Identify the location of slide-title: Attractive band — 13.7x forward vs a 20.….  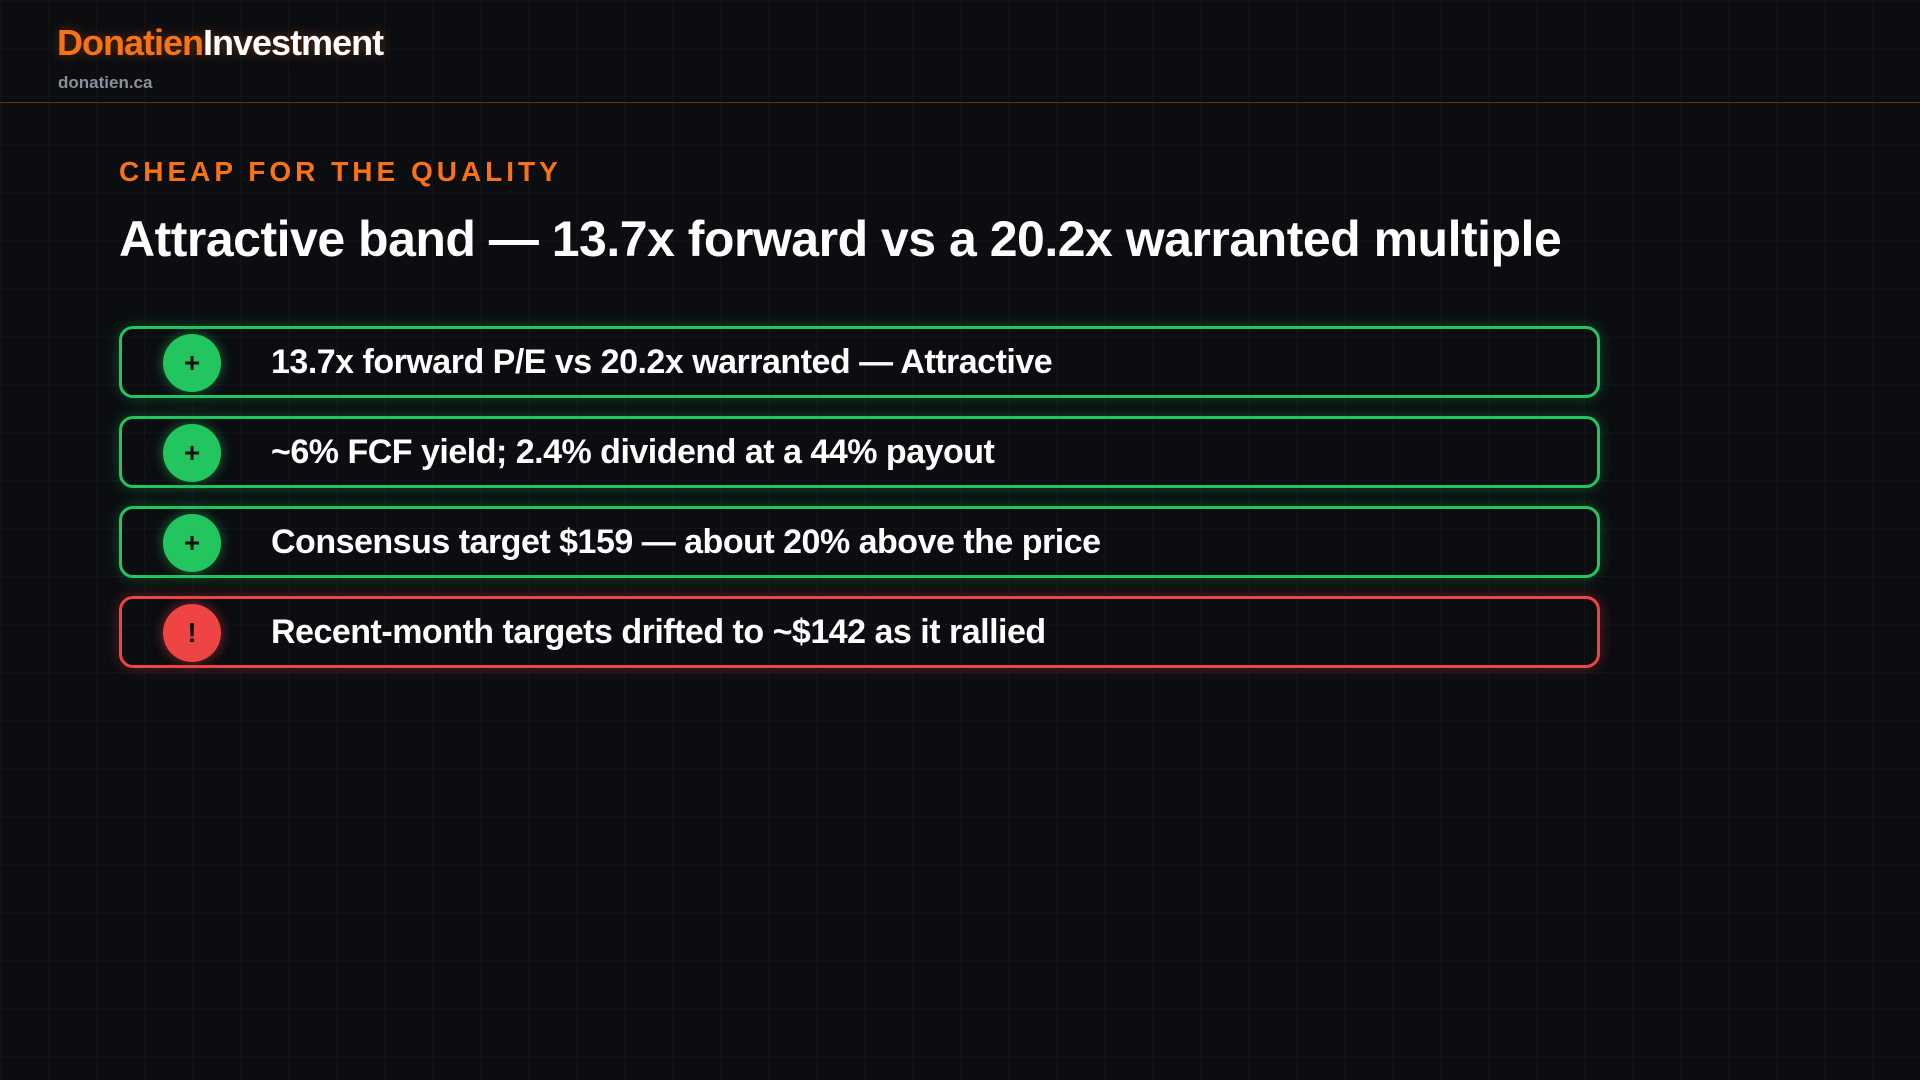
(840, 239).